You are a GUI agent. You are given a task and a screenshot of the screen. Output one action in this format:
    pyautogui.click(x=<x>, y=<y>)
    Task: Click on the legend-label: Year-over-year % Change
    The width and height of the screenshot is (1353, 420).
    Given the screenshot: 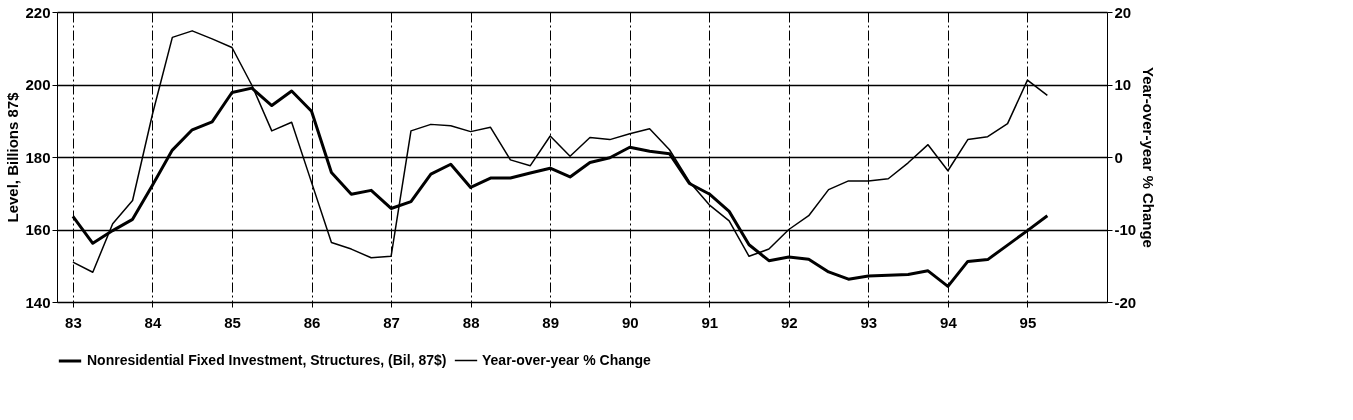 What is the action you would take?
    pyautogui.click(x=567, y=359)
    